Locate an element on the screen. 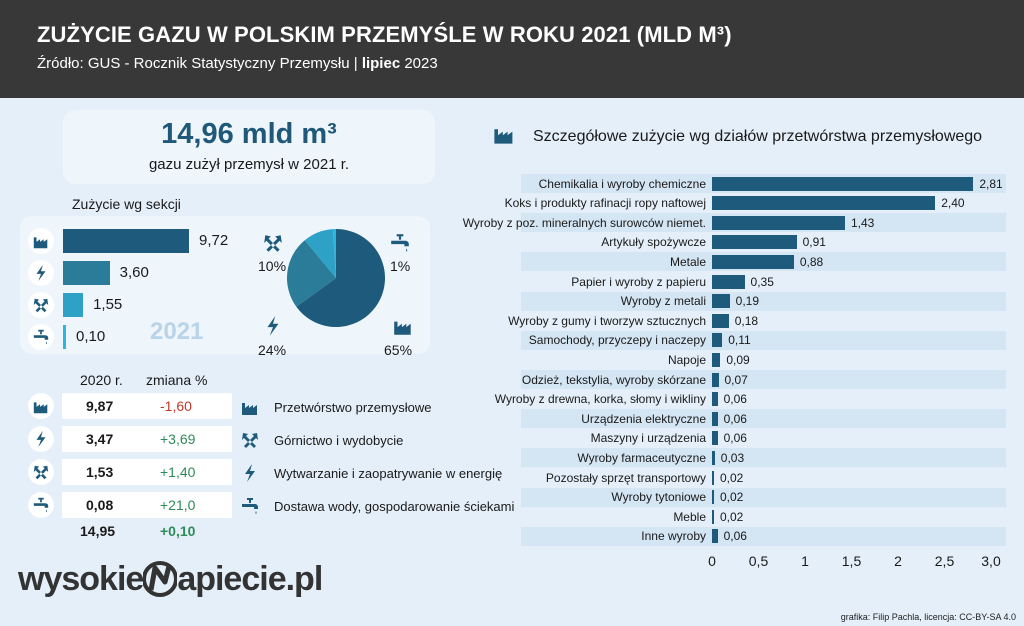 Image resolution: width=1024 pixels, height=626 pixels. x-tick-label: 0,5 is located at coordinates (758, 561).